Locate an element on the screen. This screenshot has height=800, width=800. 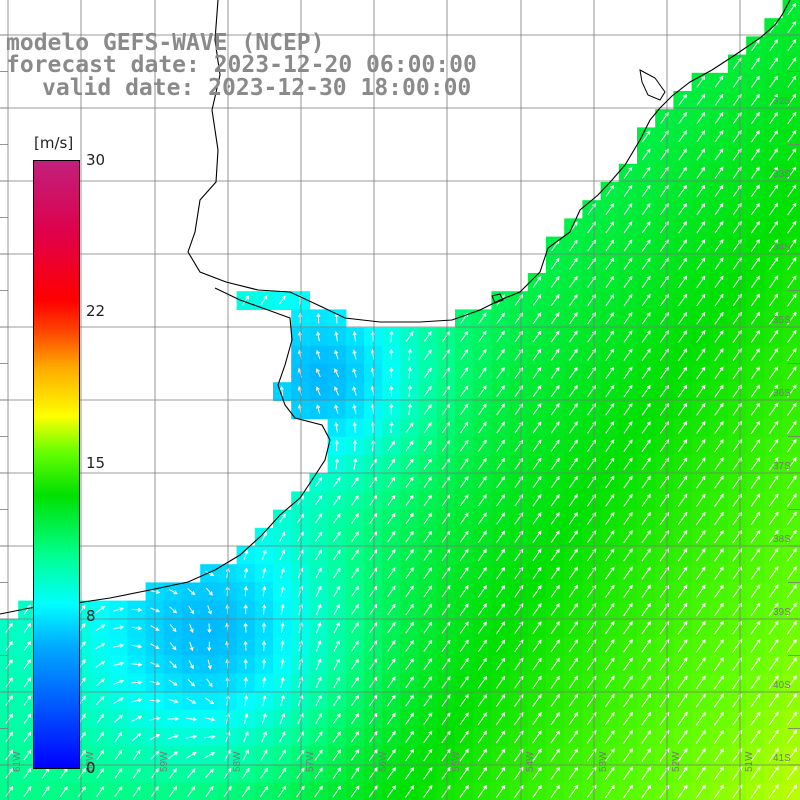
longitude-label: 60W is located at coordinates (90, 761).